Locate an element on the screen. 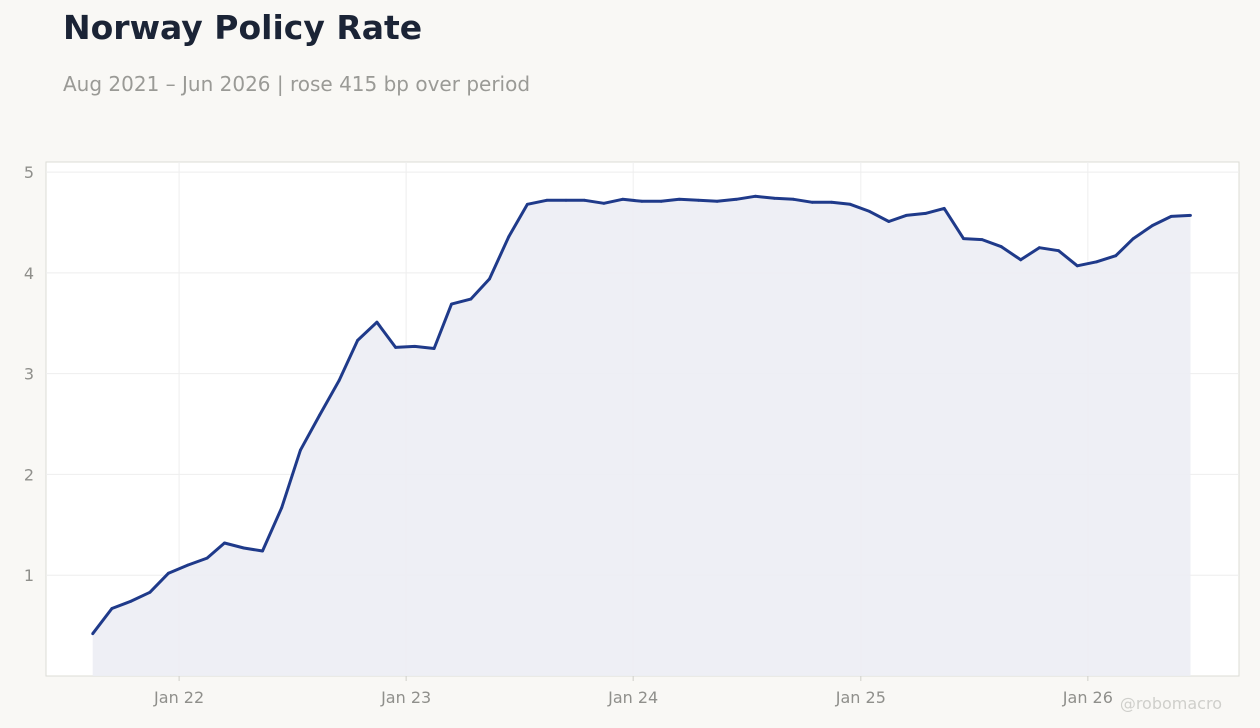  y-tick-label: 1 is located at coordinates (29, 575).